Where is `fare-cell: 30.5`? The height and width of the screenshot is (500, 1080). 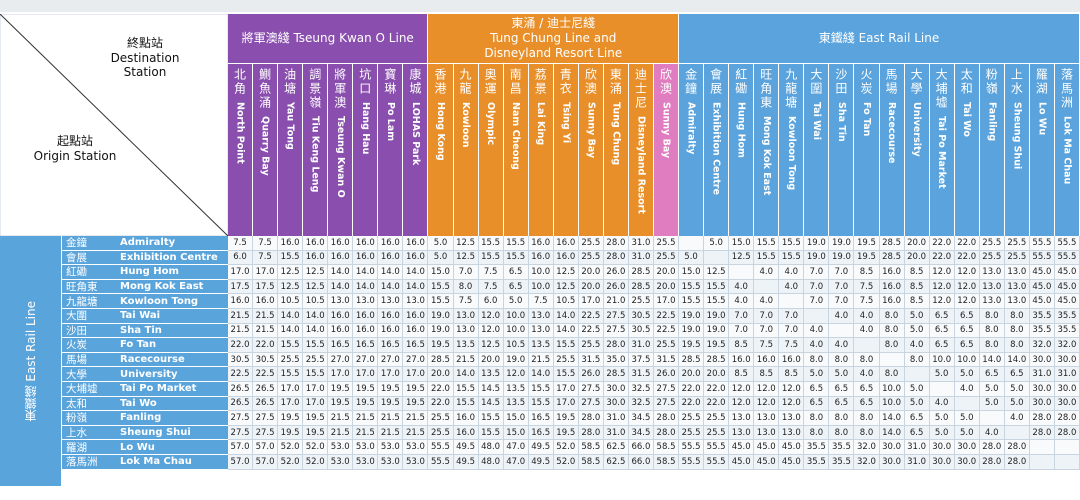
fare-cell: 30.5 is located at coordinates (641, 316).